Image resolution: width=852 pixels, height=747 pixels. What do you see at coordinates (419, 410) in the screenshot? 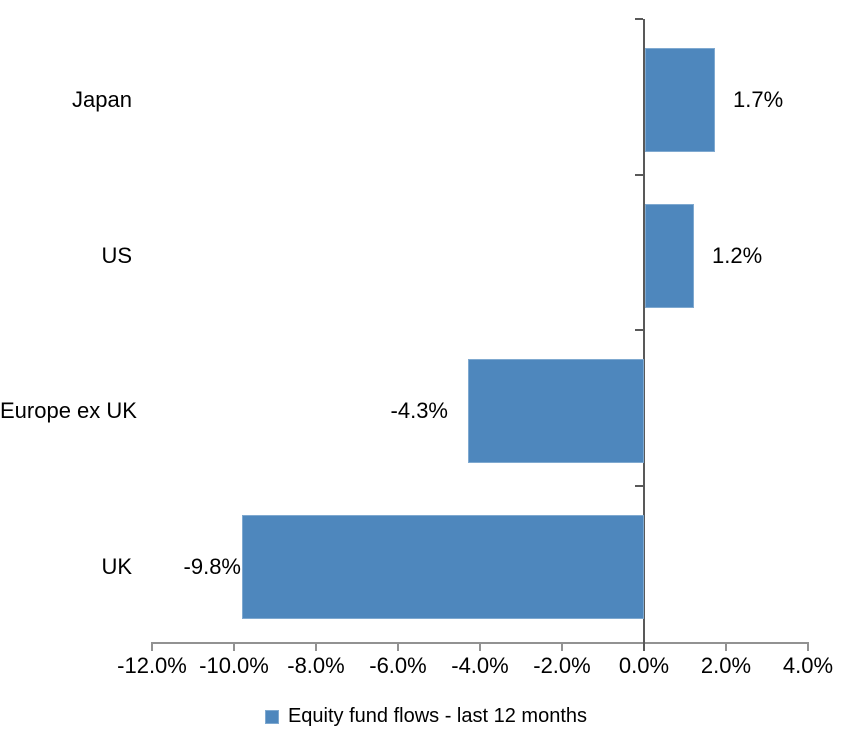
I see `data-label: -4.3%` at bounding box center [419, 410].